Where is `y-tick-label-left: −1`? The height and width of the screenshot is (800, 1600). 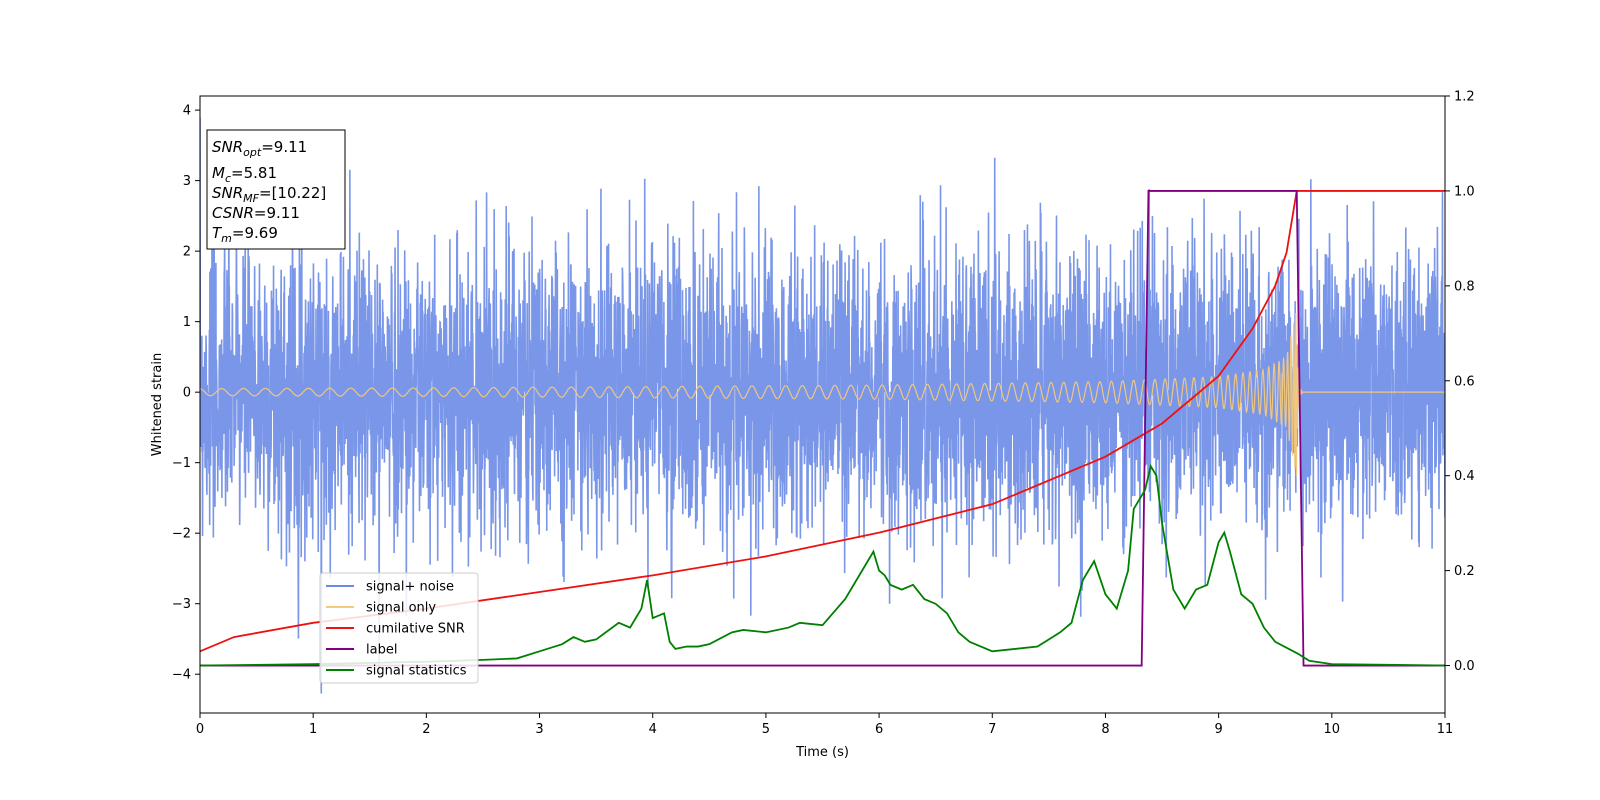
y-tick-label-left: −1 is located at coordinates (181, 463).